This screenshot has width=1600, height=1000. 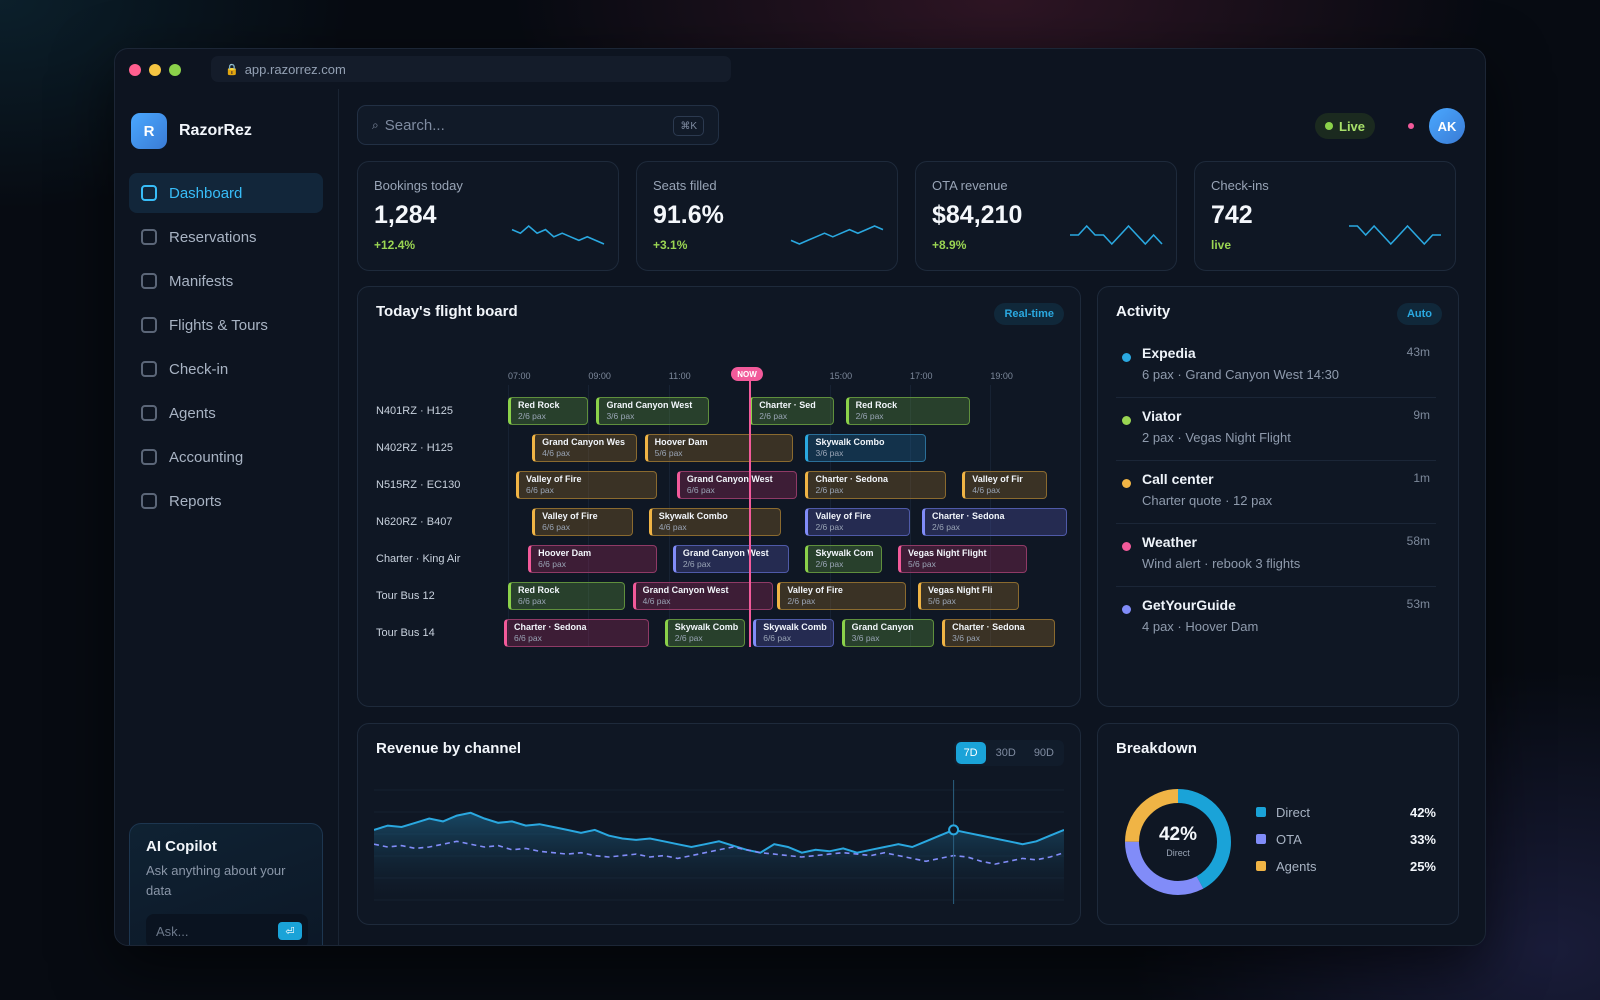 I want to click on kpi-card-ota-revenue: OTA revenue $84,210 +8.9%, so click(x=1046, y=216).